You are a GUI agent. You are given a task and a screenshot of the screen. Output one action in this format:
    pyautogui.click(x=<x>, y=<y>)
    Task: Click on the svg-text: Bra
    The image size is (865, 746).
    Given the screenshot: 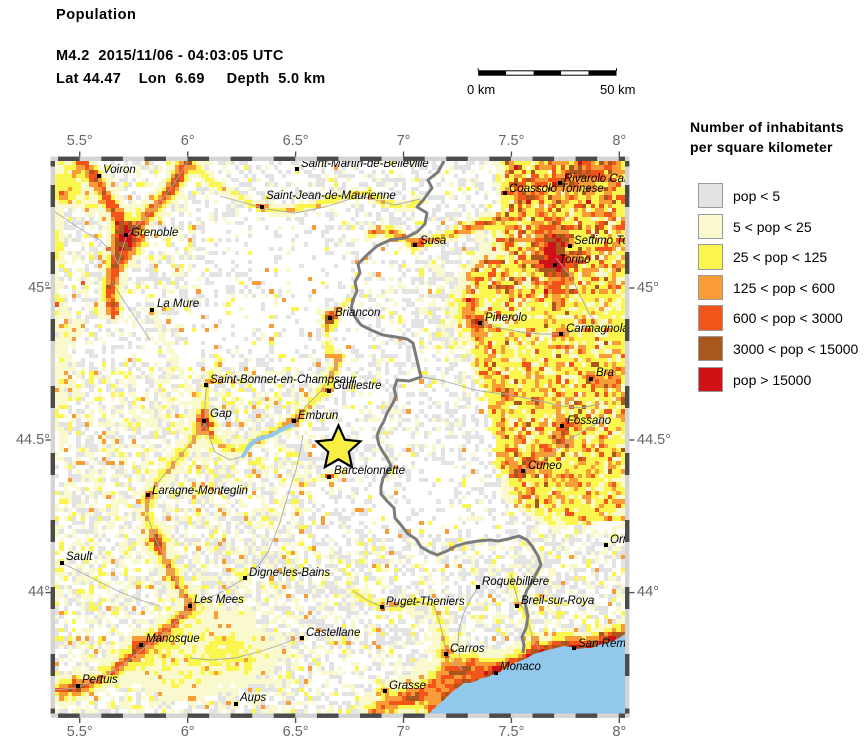 What is the action you would take?
    pyautogui.click(x=605, y=373)
    